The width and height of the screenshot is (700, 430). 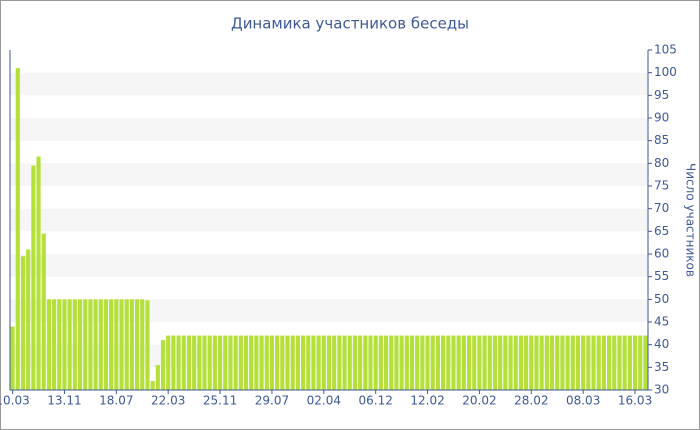 What do you see at coordinates (583, 401) in the screenshot?
I see `x-tick-label: 08.03` at bounding box center [583, 401].